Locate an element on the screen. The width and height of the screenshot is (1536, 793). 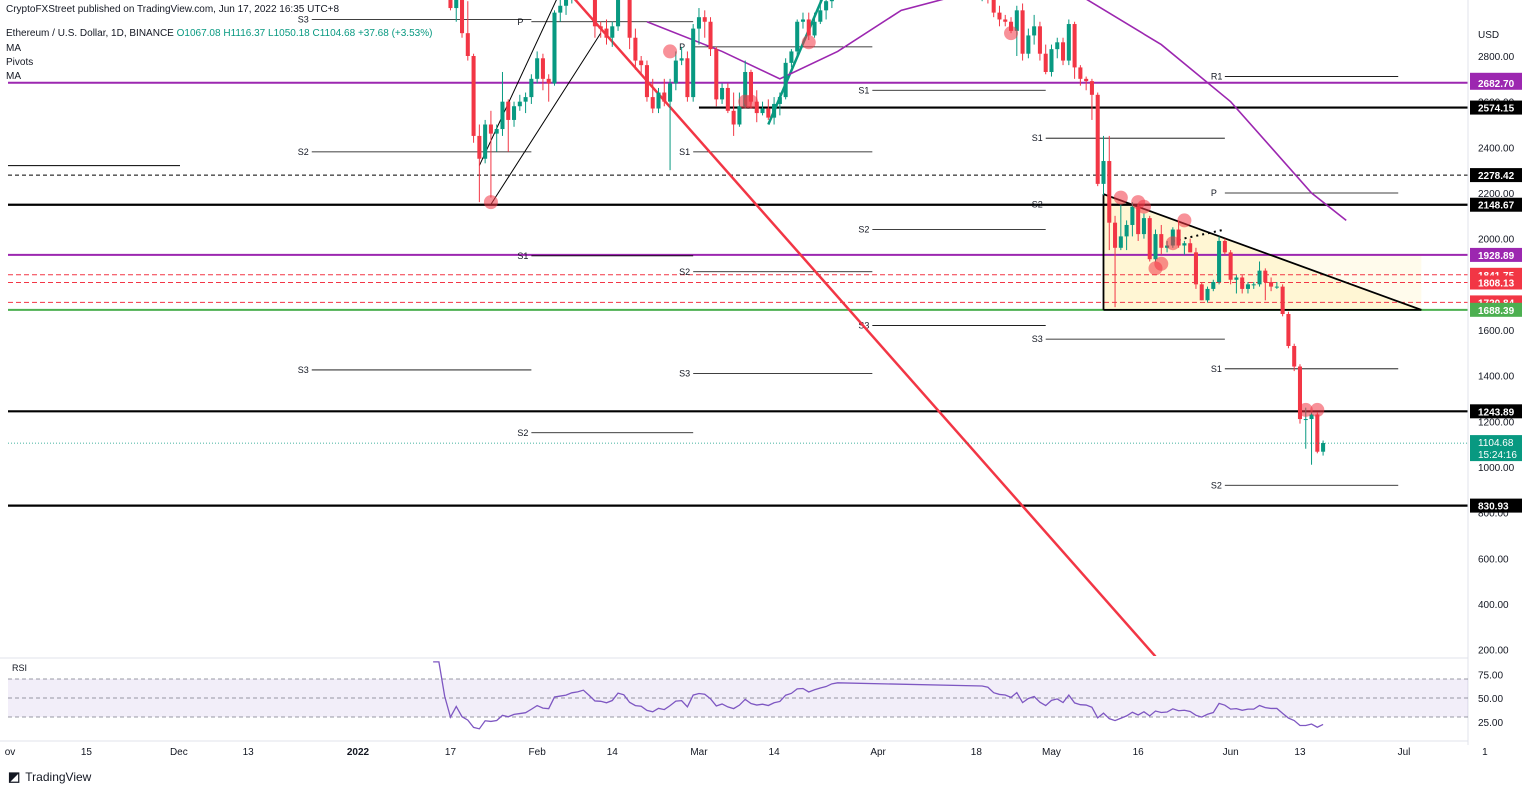
x-tick-label: ov is located at coordinates (10, 752).